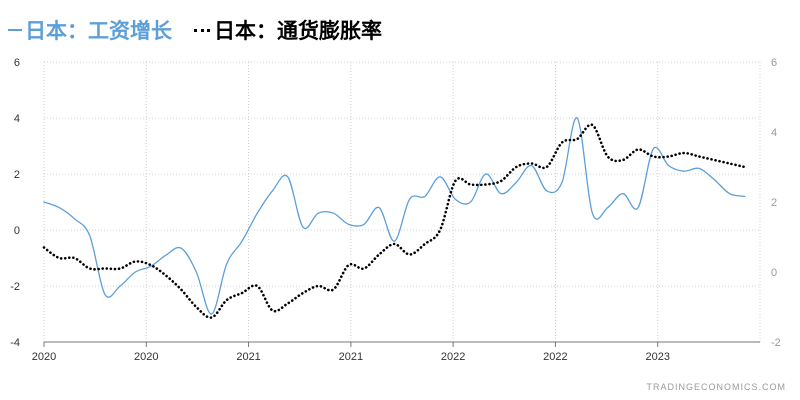 The height and width of the screenshot is (400, 800). Describe the element at coordinates (15, 343) in the screenshot. I see `y-left-tick-label: -4` at that location.